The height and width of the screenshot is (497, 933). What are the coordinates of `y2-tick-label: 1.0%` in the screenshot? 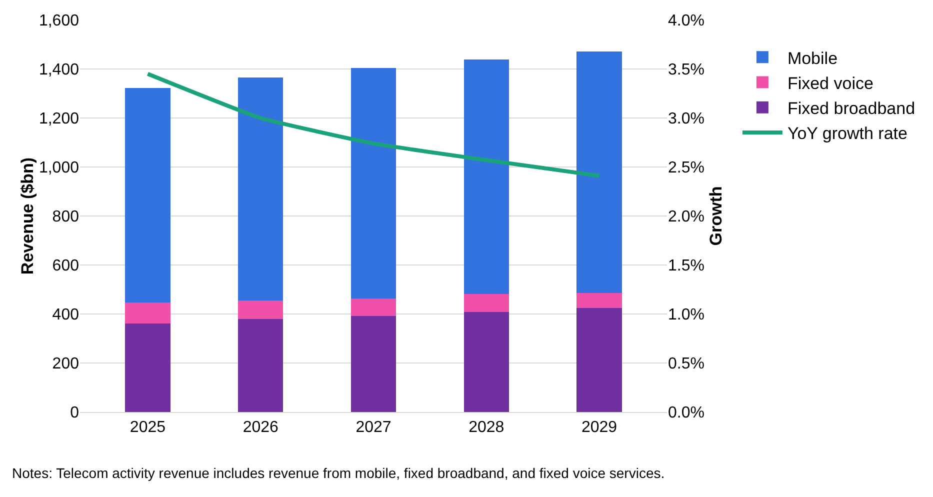 It's located at (686, 315).